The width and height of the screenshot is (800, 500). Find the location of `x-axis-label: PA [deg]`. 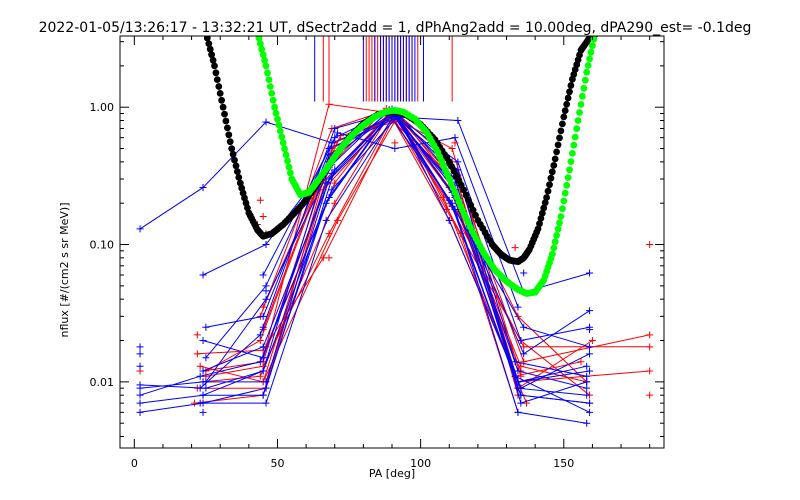

x-axis-label: PA [deg] is located at coordinates (392, 473).